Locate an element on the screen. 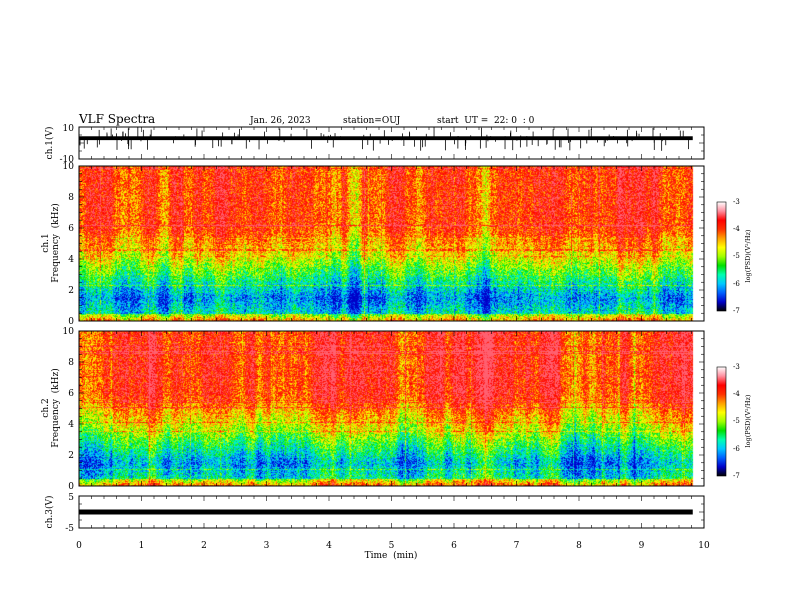 The height and width of the screenshot is (612, 792). ch1-cb-tick-m5: -5 is located at coordinates (736, 256).